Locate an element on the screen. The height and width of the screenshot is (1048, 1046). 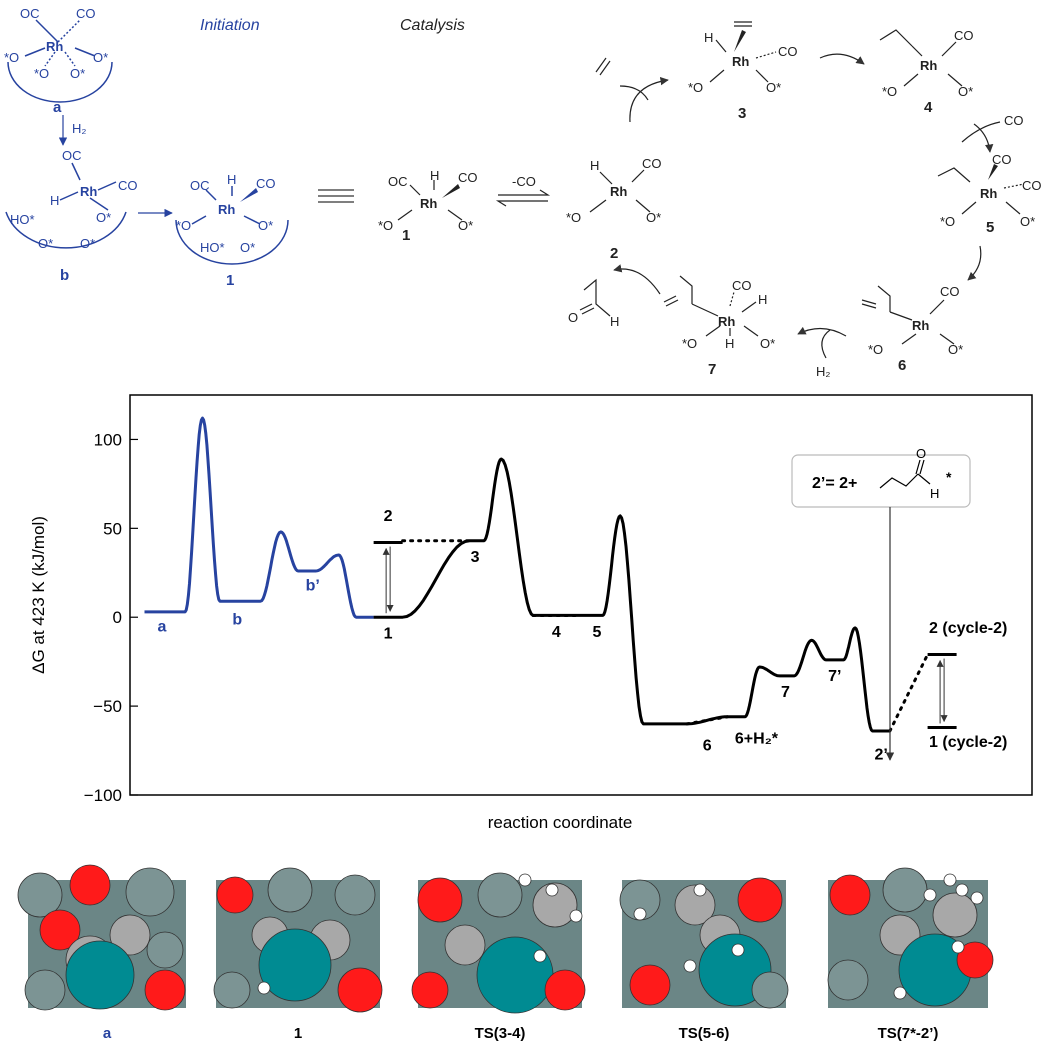
species-2: H CO Rh *O O* 2 is located at coordinates (614, 209).